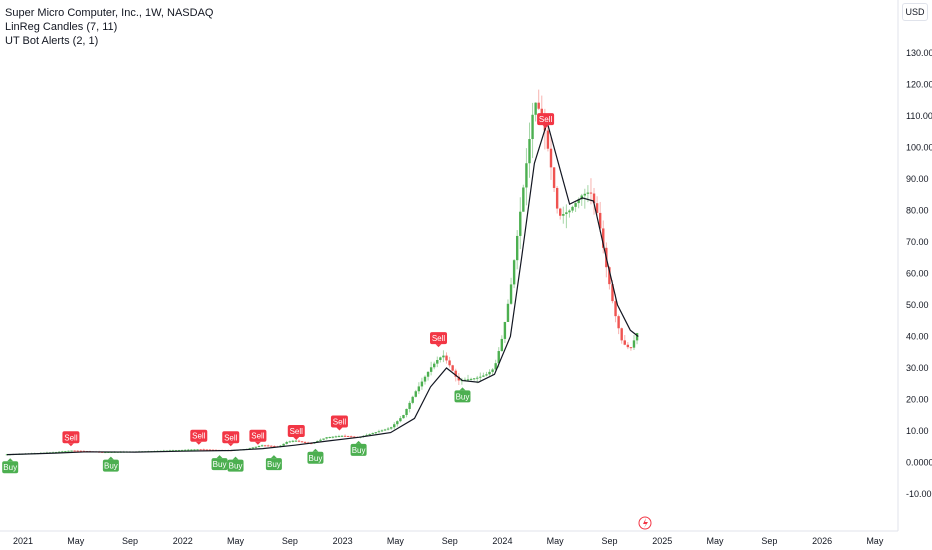 Image resolution: width=932 pixels, height=550 pixels. Describe the element at coordinates (52, 41) in the screenshot. I see `indicator-utbot-label: UT Bot Alerts (2, 1)` at that location.